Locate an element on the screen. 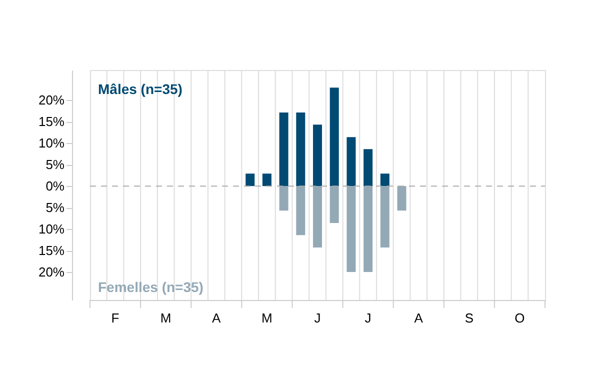 The height and width of the screenshot is (390, 600). x-tick-label: O is located at coordinates (519, 318).